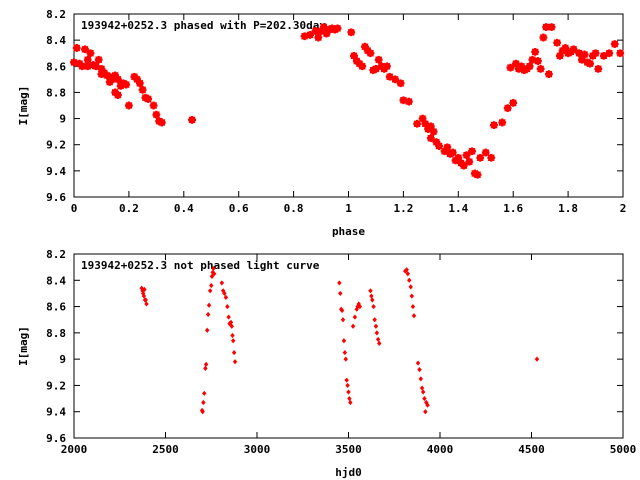  Describe the element at coordinates (623, 449) in the screenshot. I see `x-tick-label: 5000` at that location.